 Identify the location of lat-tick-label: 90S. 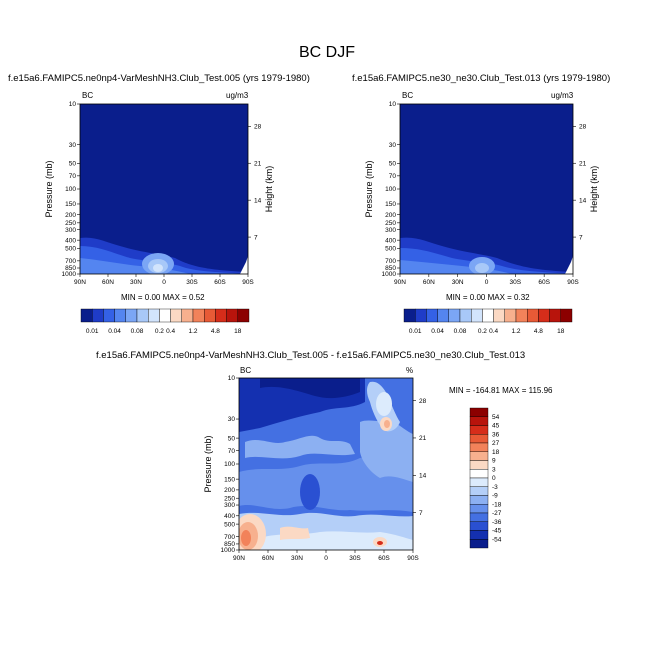
(573, 282).